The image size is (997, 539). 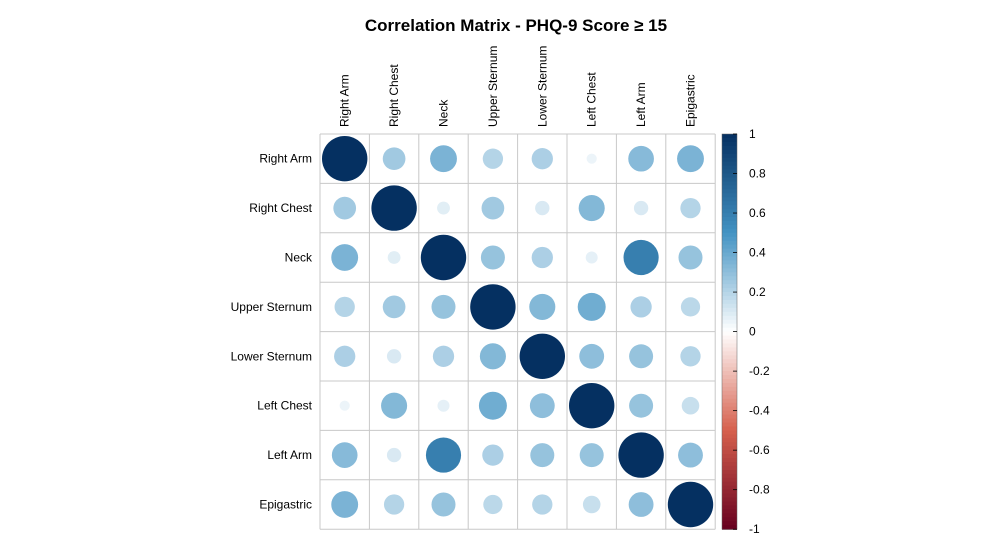 I want to click on row-label-upper-sternum: Upper Sternum, so click(x=271, y=307).